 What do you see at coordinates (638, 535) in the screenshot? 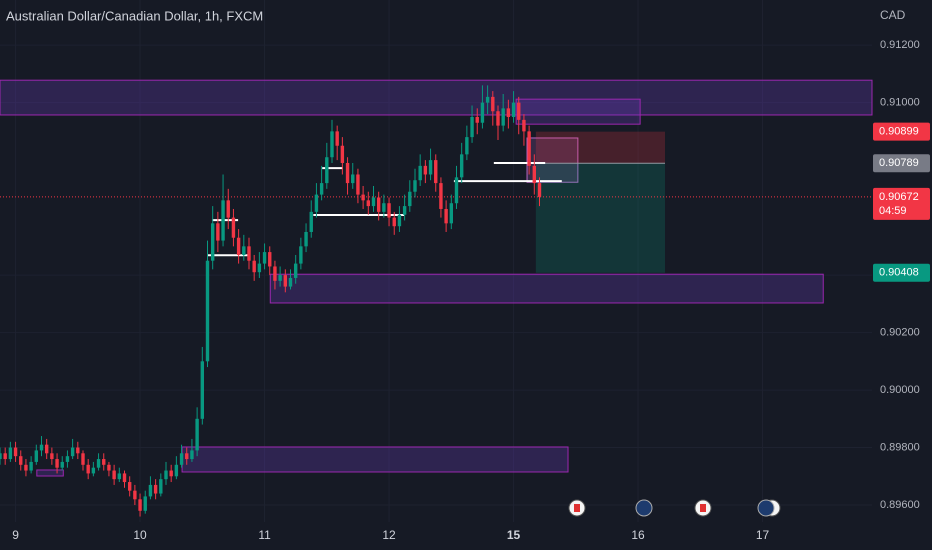
I see `x-tick-label: 16` at bounding box center [638, 535].